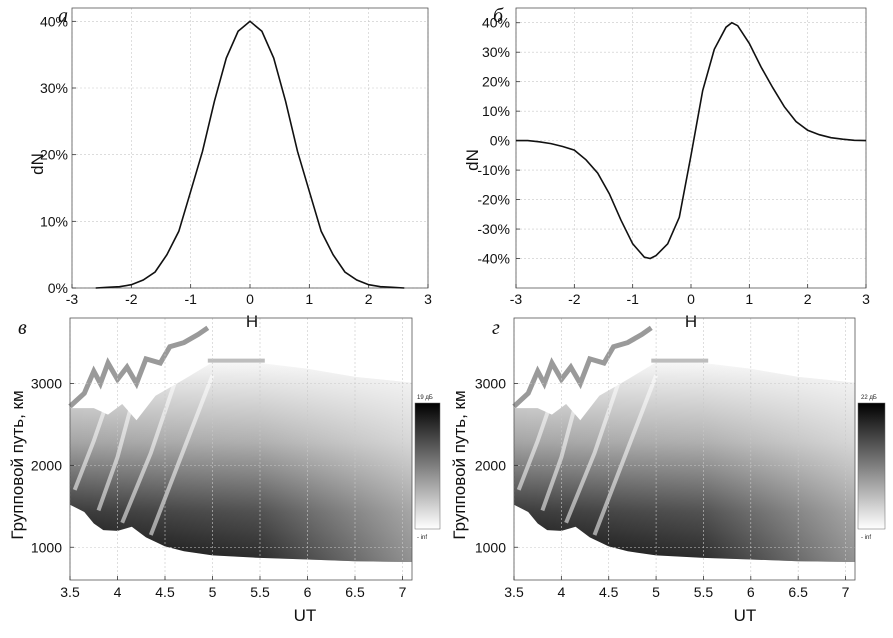  Describe the element at coordinates (561, 592) in the screenshot. I see `x-tick-label-d-1: 4` at that location.